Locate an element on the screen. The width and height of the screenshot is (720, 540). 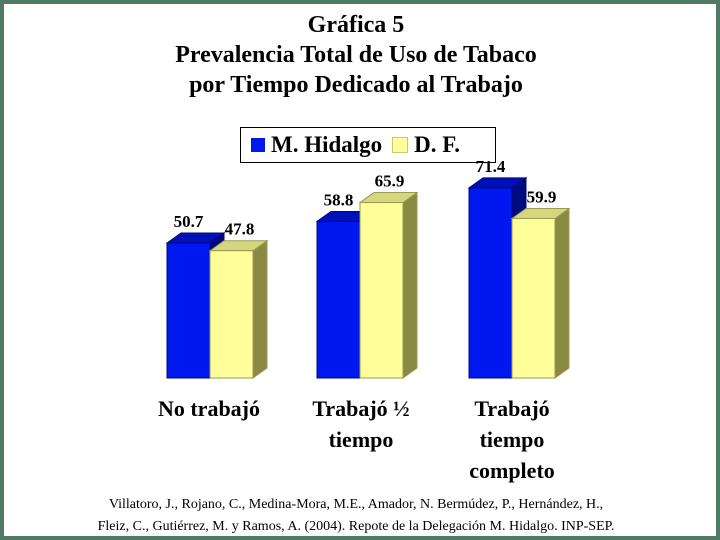
legend-swatch-m-hidalgo is located at coordinates (258, 145).